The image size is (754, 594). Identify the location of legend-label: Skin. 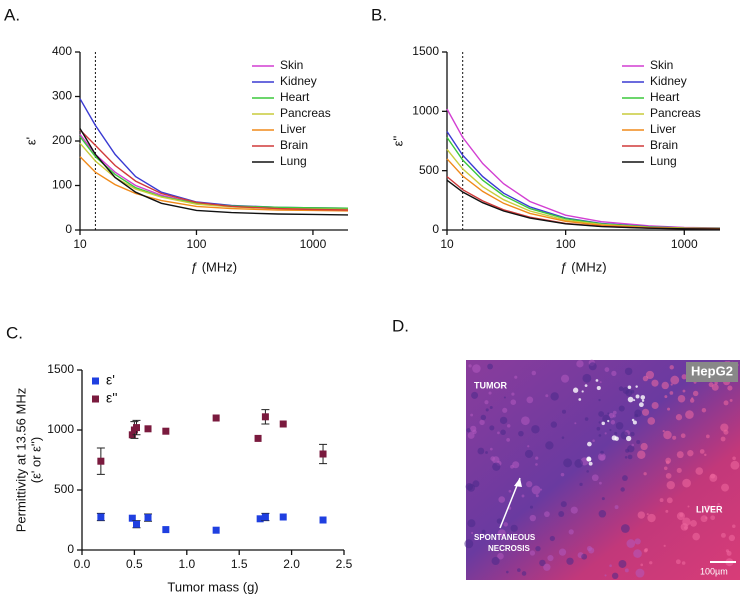
(291, 65).